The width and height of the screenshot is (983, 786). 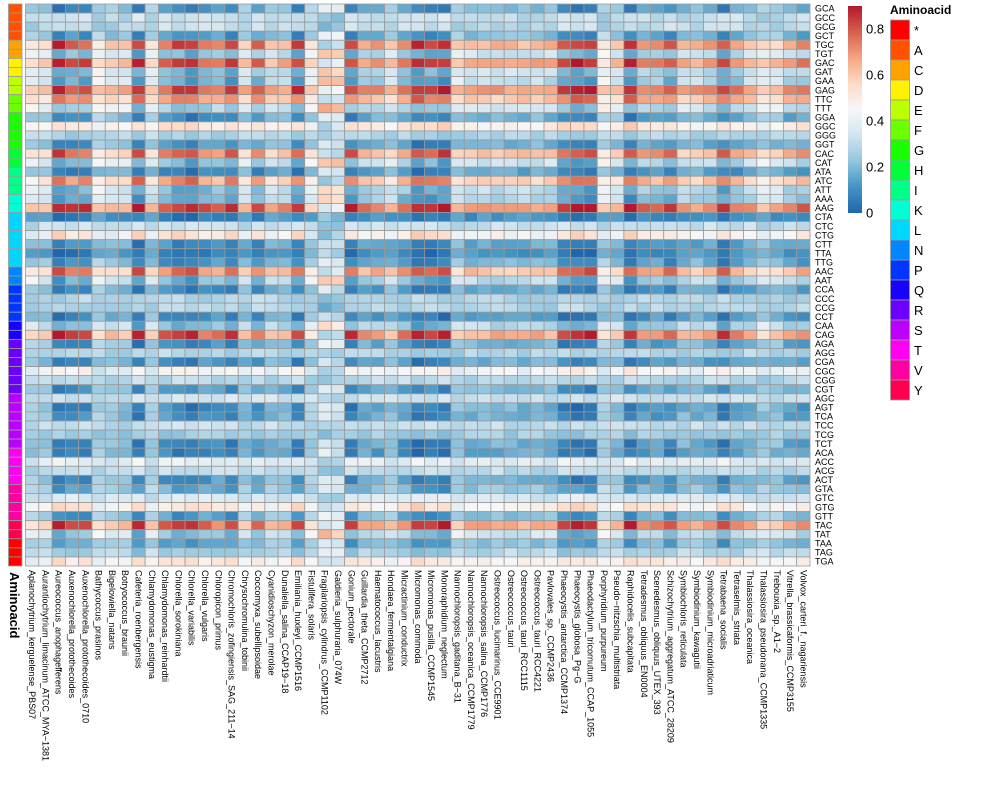 What do you see at coordinates (444, 624) in the screenshot?
I see `column-label: Monoraphidium_neglectum` at bounding box center [444, 624].